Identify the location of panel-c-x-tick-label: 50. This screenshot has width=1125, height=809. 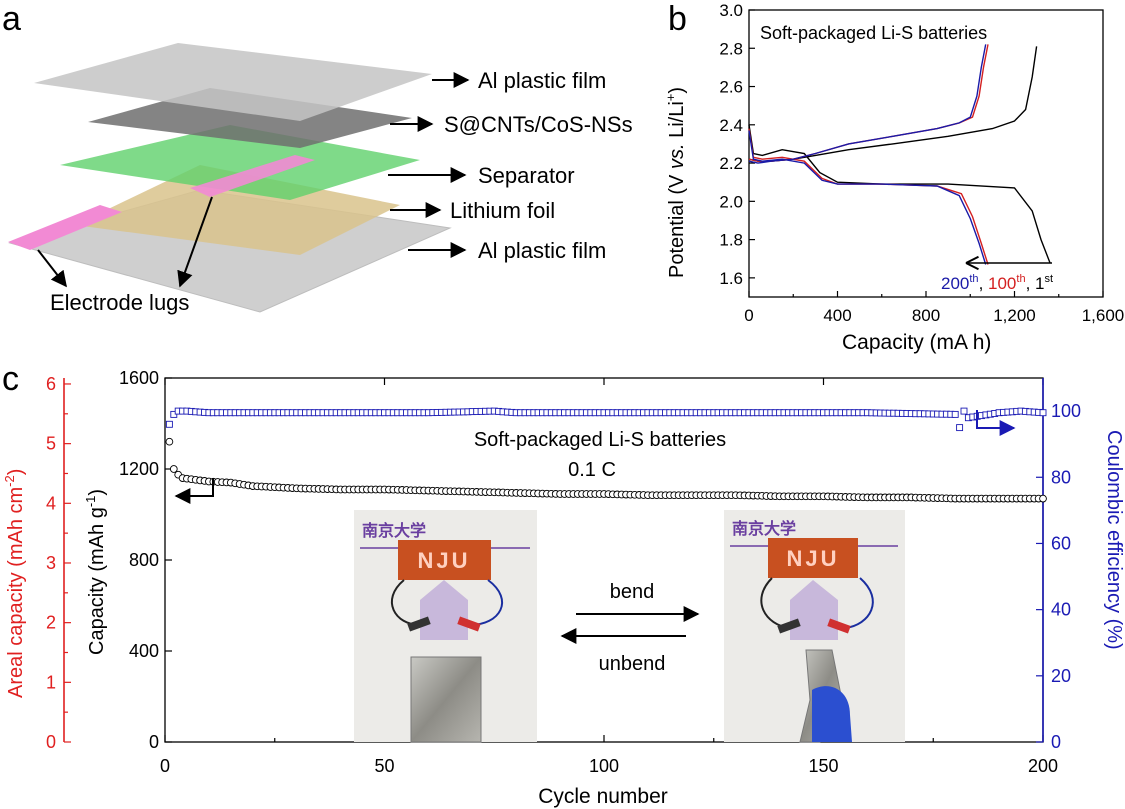
(384, 766).